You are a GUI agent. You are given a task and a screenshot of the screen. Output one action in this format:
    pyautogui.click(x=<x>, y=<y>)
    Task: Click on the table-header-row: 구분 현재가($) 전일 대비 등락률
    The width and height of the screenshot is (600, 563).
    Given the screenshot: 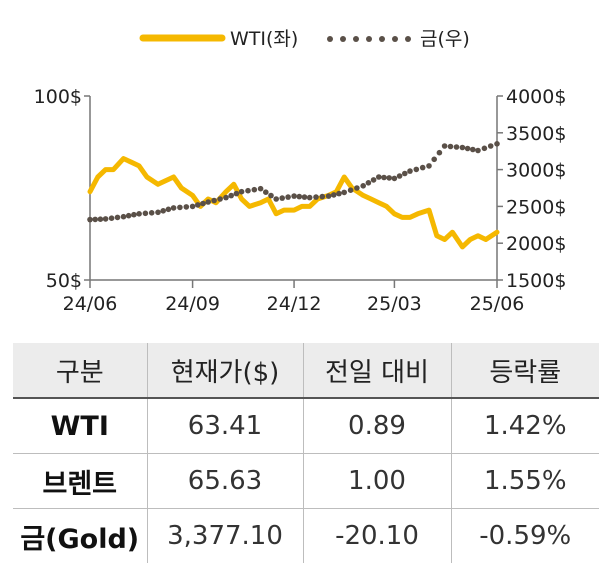 What is the action you would take?
    pyautogui.click(x=306, y=370)
    